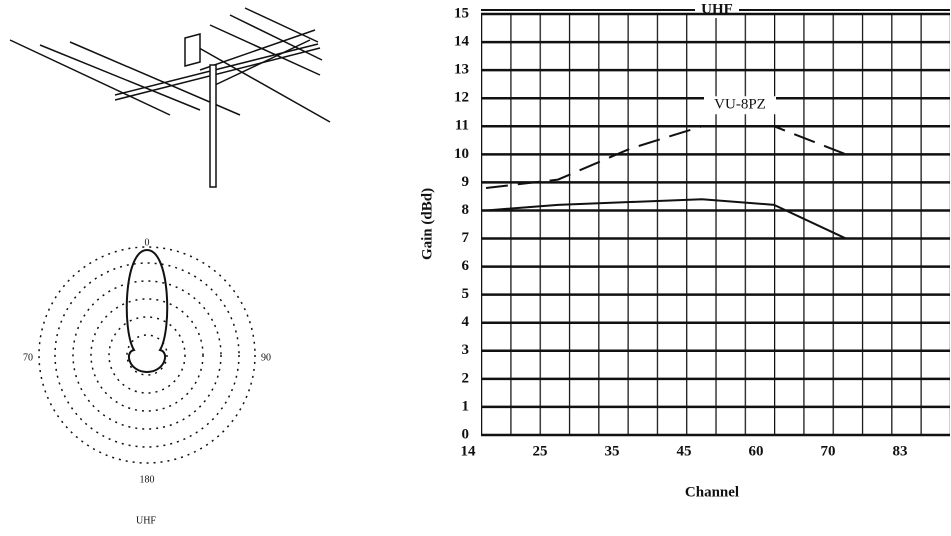 This screenshot has width=951, height=536. I want to click on y-tick-label: 6, so click(466, 266).